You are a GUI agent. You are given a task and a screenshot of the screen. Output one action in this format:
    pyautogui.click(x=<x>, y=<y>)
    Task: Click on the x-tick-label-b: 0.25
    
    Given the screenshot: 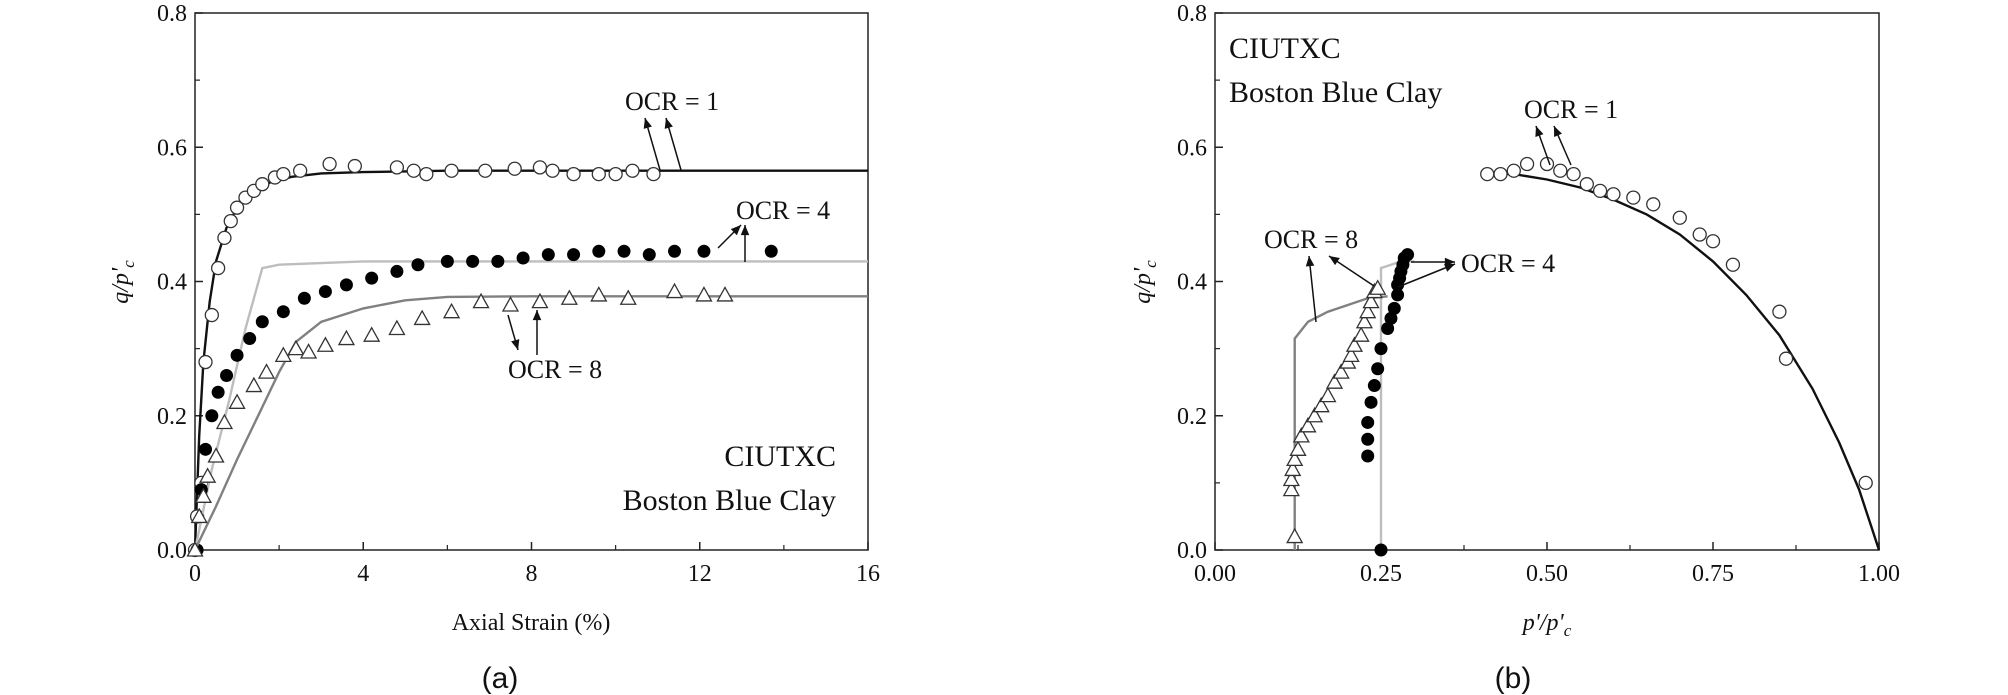 What is the action you would take?
    pyautogui.click(x=1381, y=574)
    